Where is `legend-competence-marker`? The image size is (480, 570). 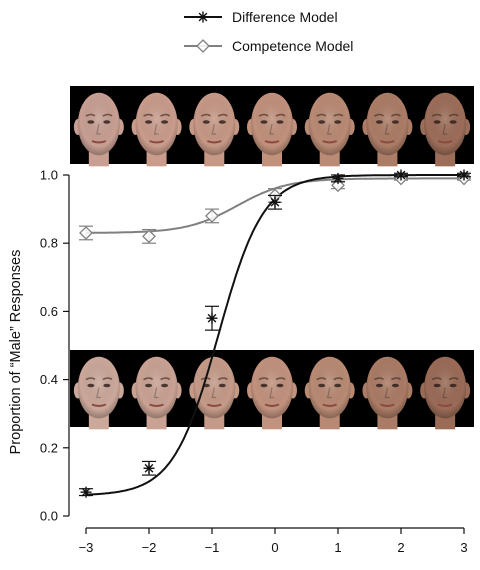
legend-competence-marker is located at coordinates (203, 46).